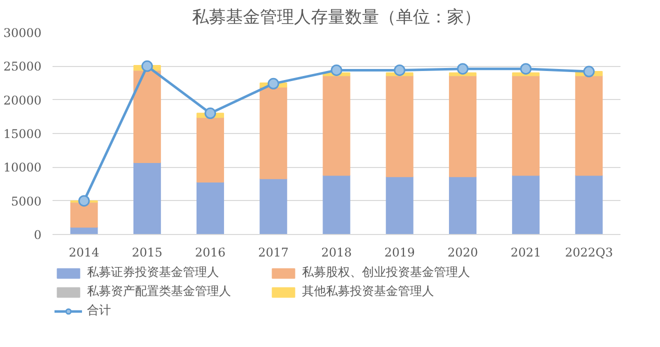  I want to click on x-tick-label: 2015, so click(147, 253).